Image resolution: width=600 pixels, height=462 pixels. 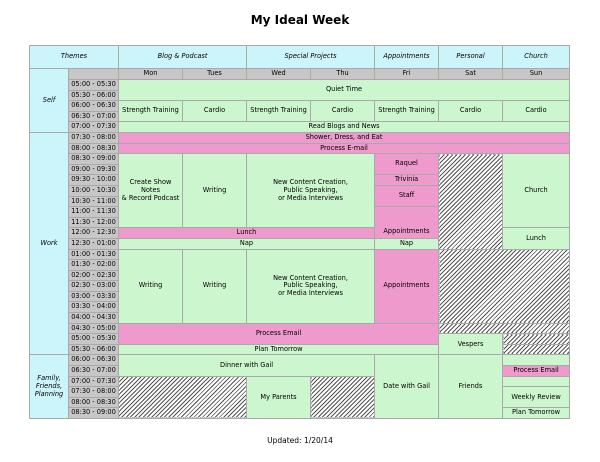 What do you see at coordinates (182, 57) in the screenshot?
I see `blog-podcast-header: Blog & Podcast` at bounding box center [182, 57].